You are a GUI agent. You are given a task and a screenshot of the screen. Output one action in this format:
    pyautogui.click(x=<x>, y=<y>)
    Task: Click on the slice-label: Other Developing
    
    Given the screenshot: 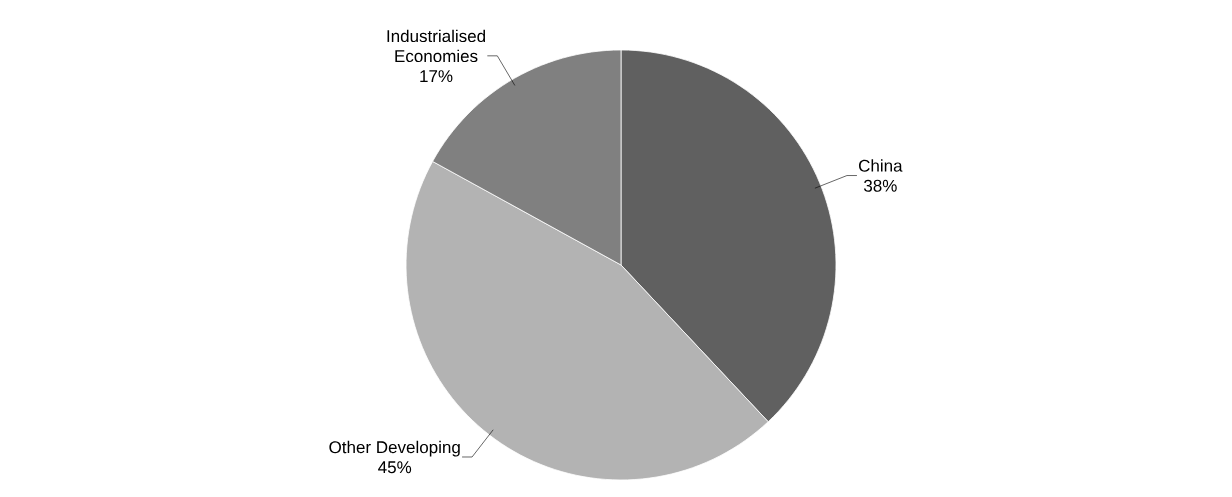 What is the action you would take?
    pyautogui.click(x=394, y=448)
    